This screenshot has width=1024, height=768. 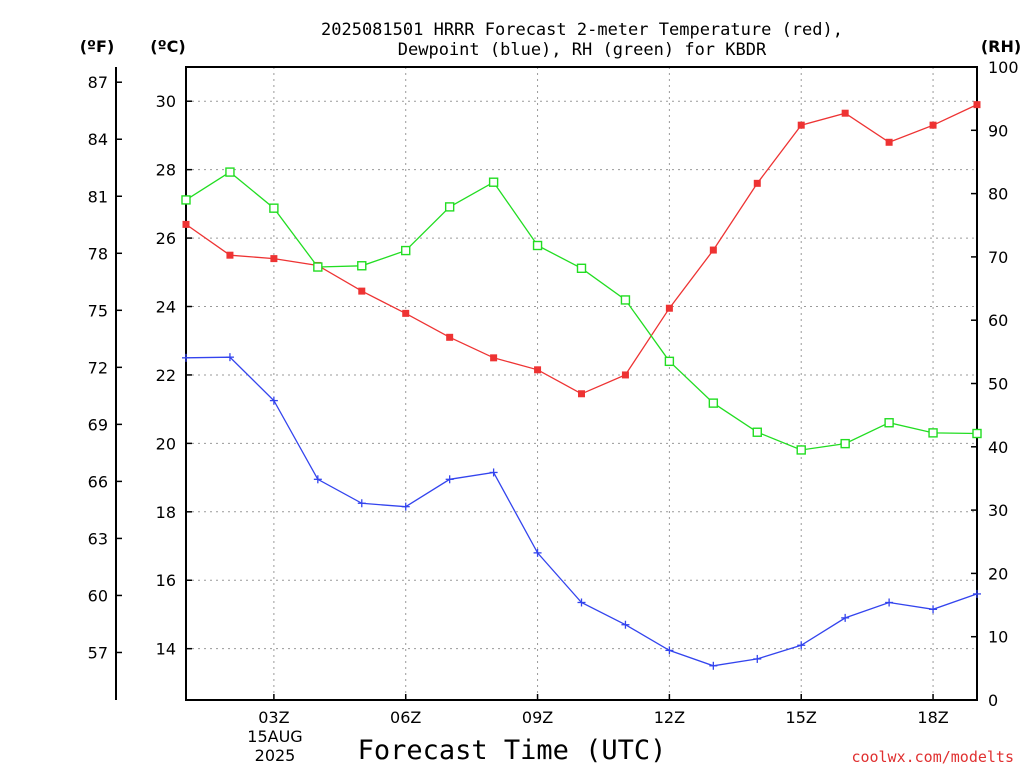 What do you see at coordinates (998, 573) in the screenshot?
I see `rh-tick-label: 20` at bounding box center [998, 573].